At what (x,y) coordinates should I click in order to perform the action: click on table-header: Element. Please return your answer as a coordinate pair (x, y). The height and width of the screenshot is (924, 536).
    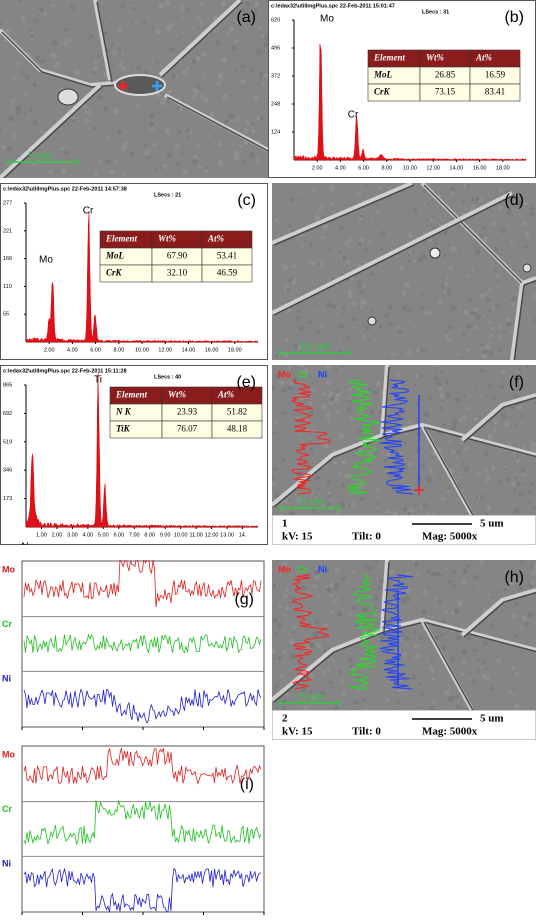
    Looking at the image, I should click on (121, 239).